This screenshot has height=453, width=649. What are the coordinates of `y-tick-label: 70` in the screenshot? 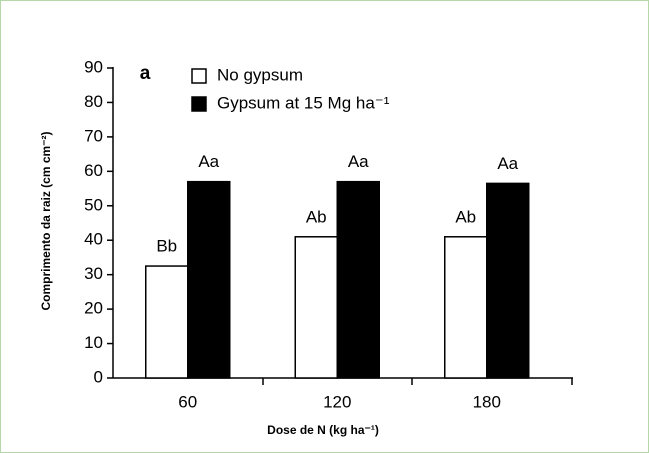 It's located at (93, 135).